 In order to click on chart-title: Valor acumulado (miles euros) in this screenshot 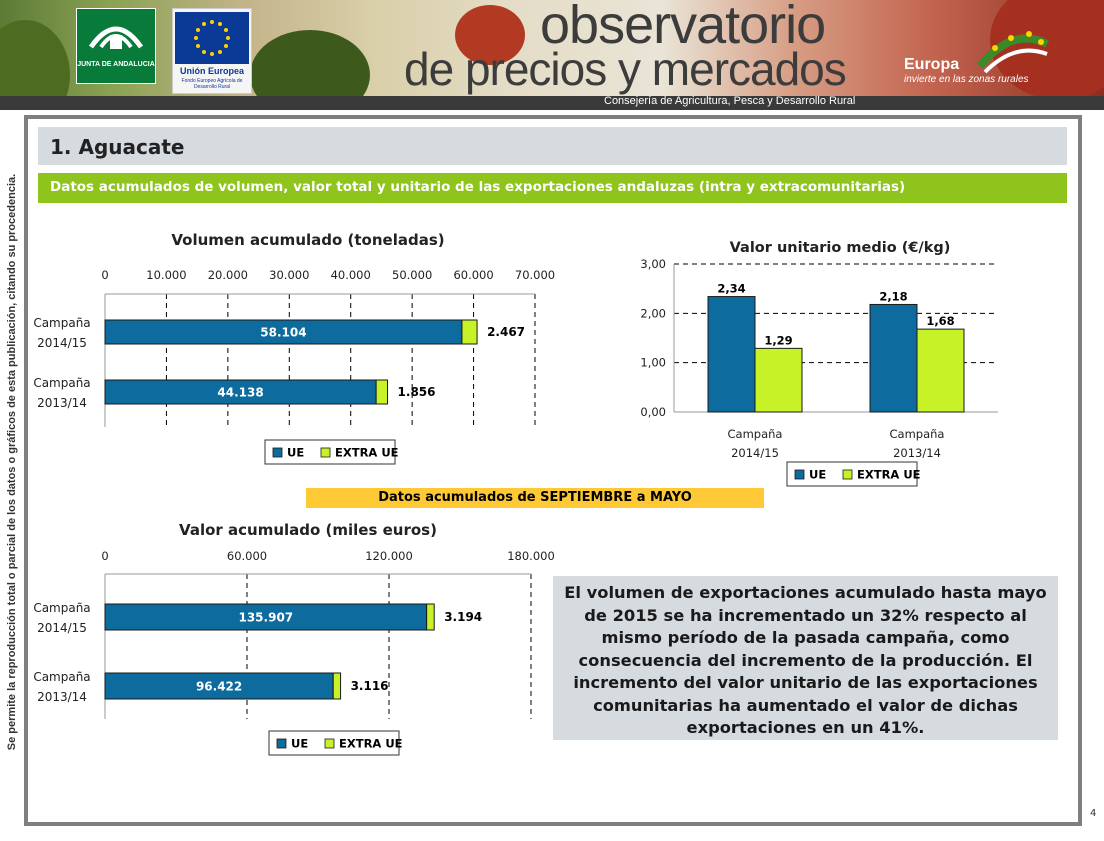, I will do `click(308, 530)`.